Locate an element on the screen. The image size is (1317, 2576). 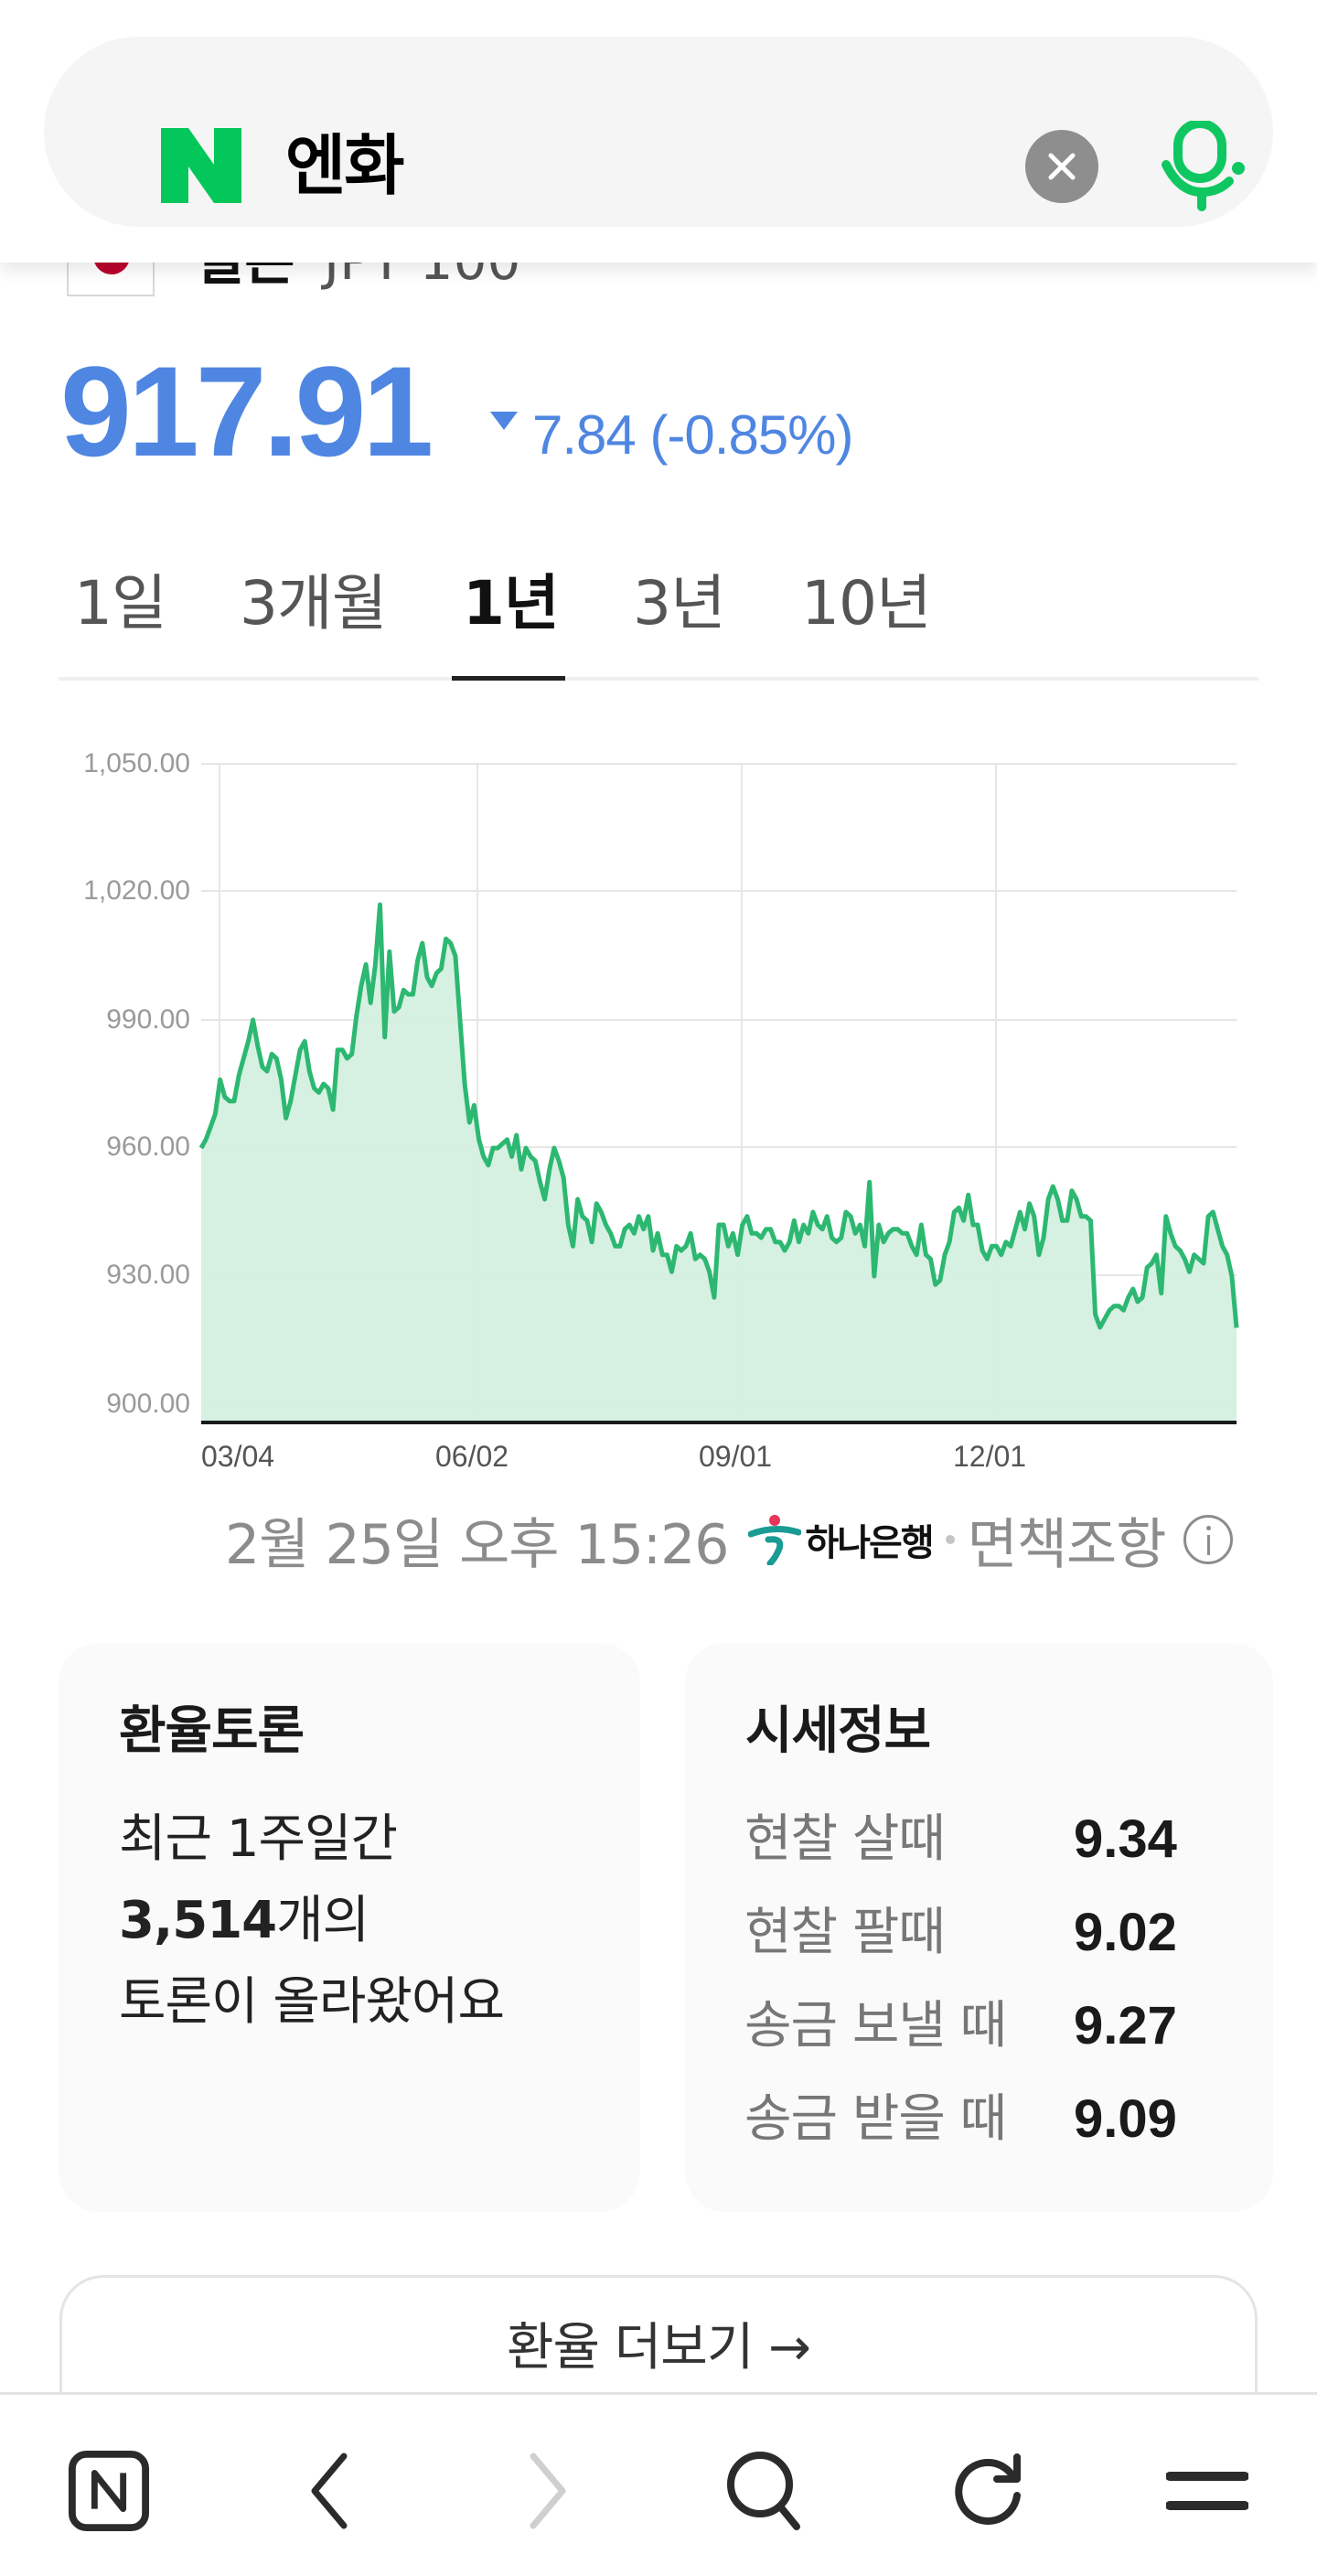
forward-button is located at coordinates (550, 2491).